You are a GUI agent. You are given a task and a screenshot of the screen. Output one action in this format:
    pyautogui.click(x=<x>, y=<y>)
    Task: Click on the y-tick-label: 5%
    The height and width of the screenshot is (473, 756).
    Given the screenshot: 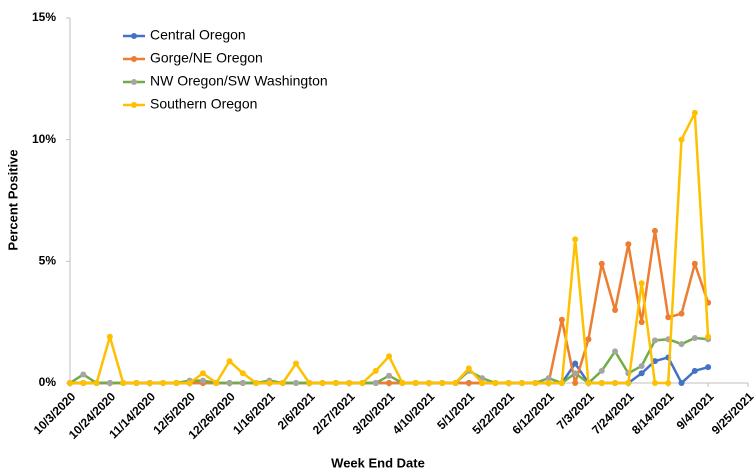 What is the action you would take?
    pyautogui.click(x=48, y=261)
    